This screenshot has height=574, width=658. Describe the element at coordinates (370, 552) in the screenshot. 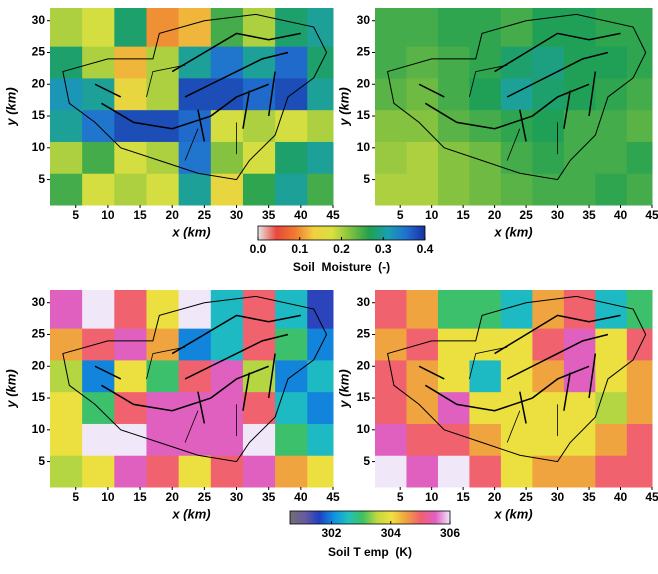

I see `colorbar-label: Soil T emp (K)` at that location.